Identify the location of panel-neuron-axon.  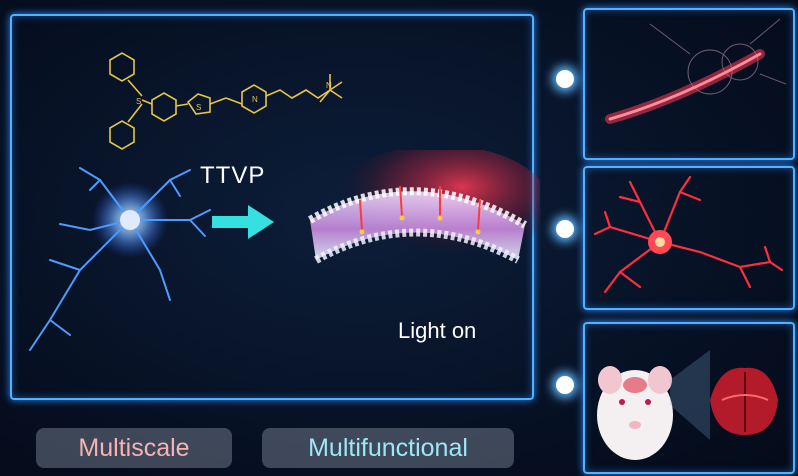
(689, 84).